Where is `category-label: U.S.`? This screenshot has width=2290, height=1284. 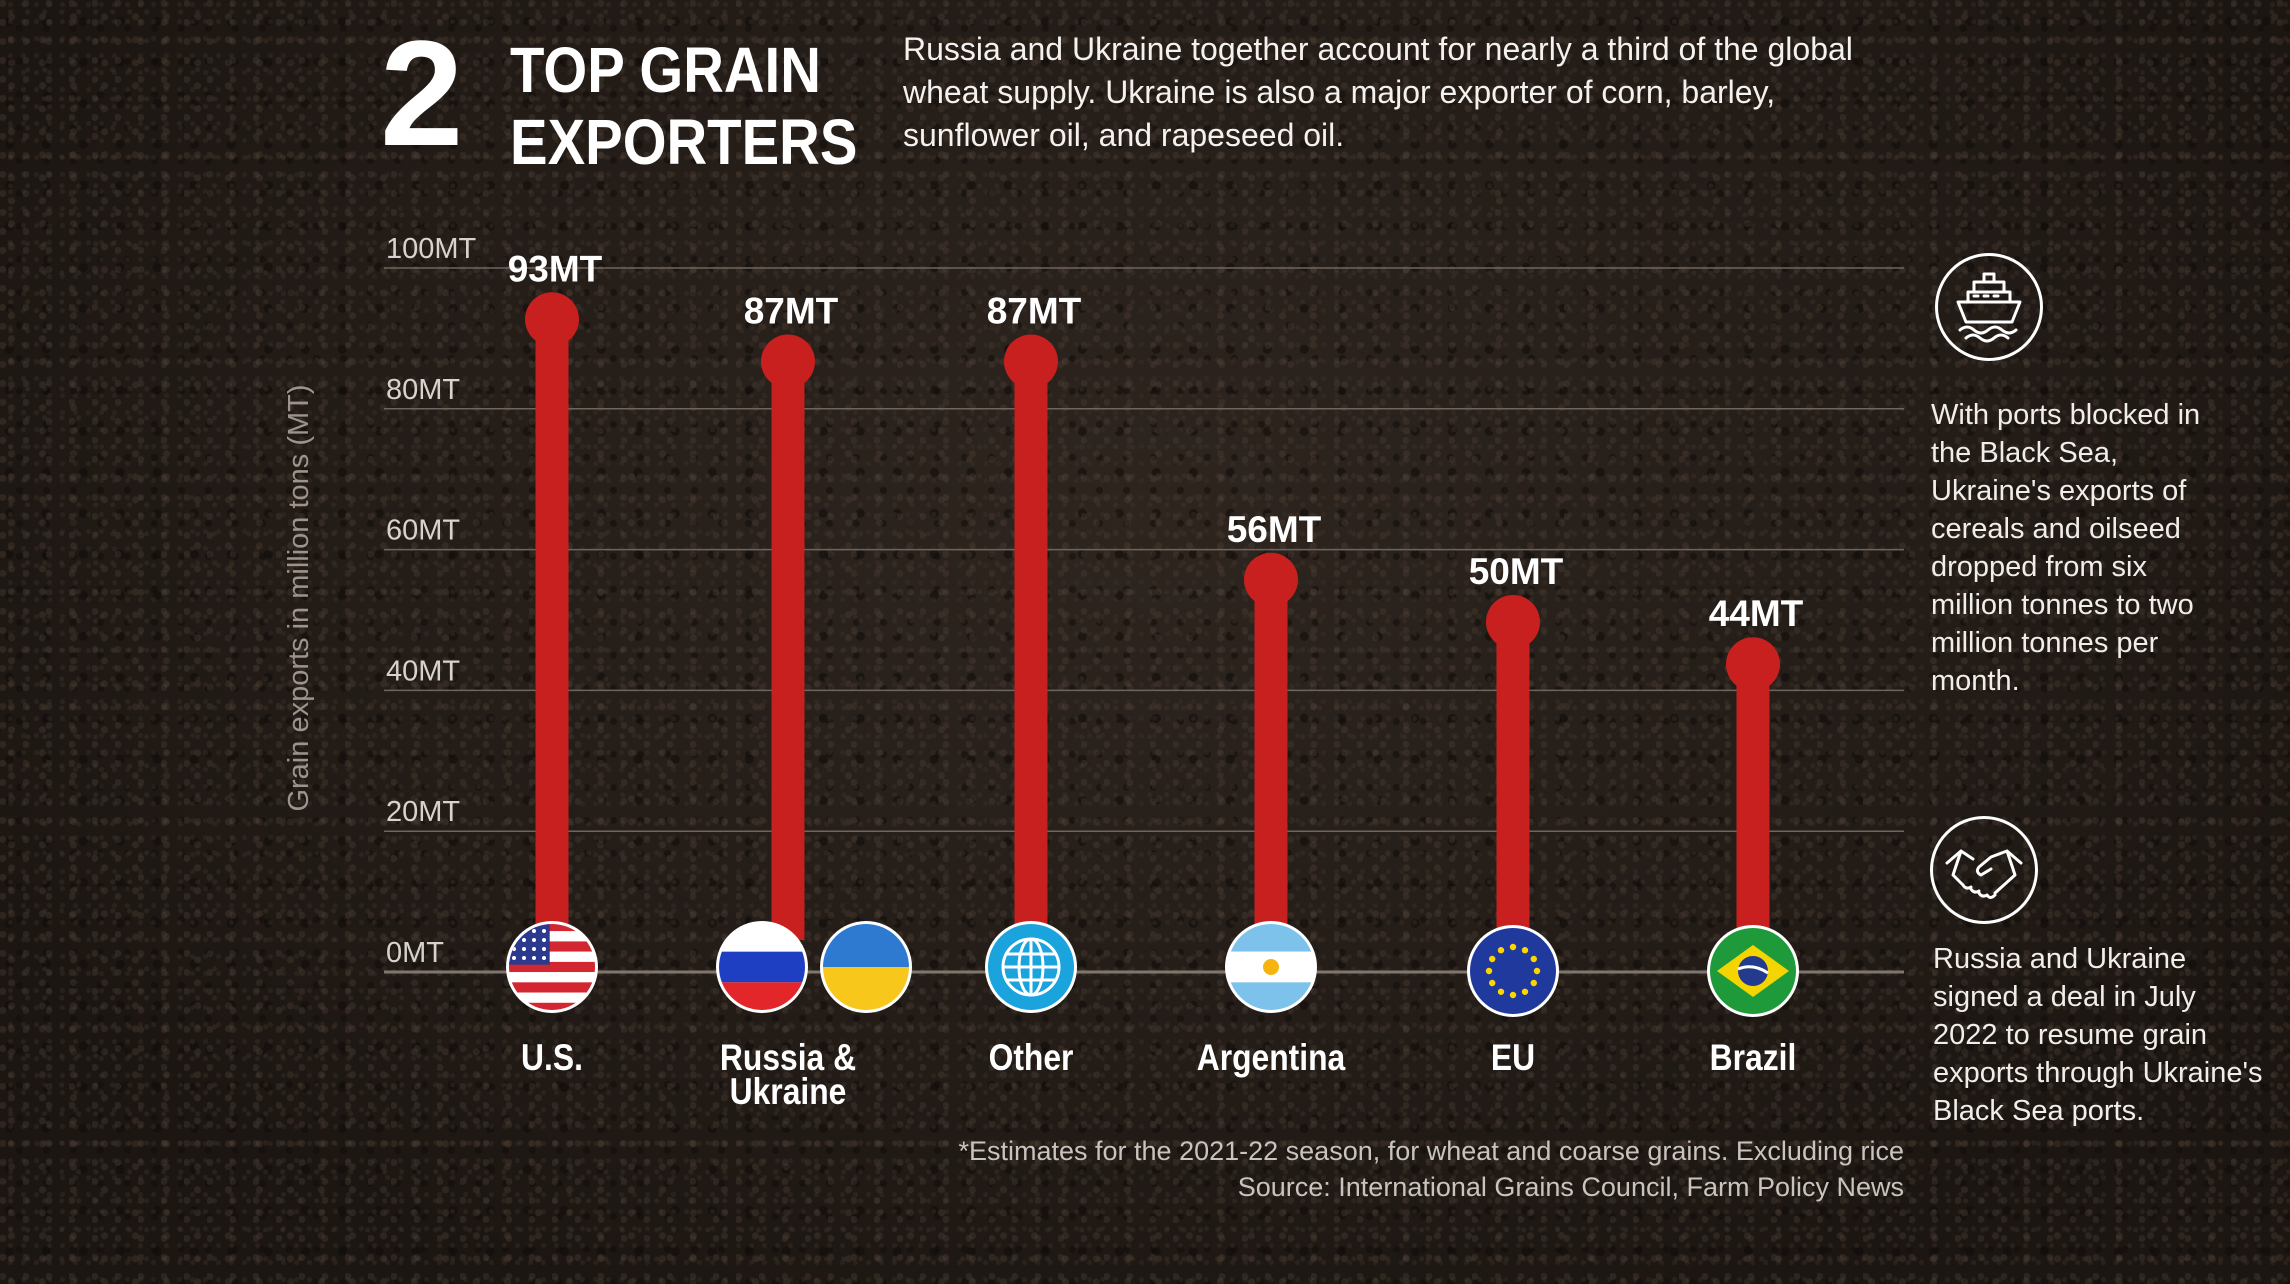 category-label: U.S. is located at coordinates (552, 1058).